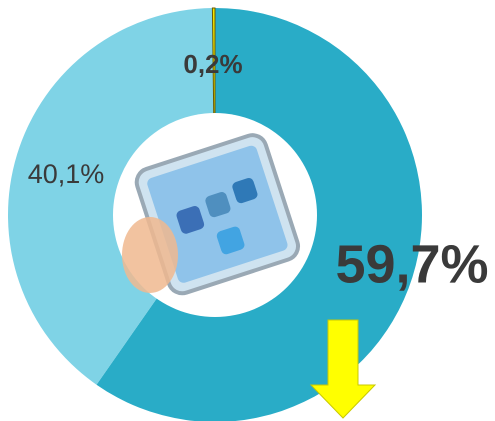 The image size is (495, 421). Describe the element at coordinates (66, 174) in the screenshot. I see `data-label: 40,1%` at that location.